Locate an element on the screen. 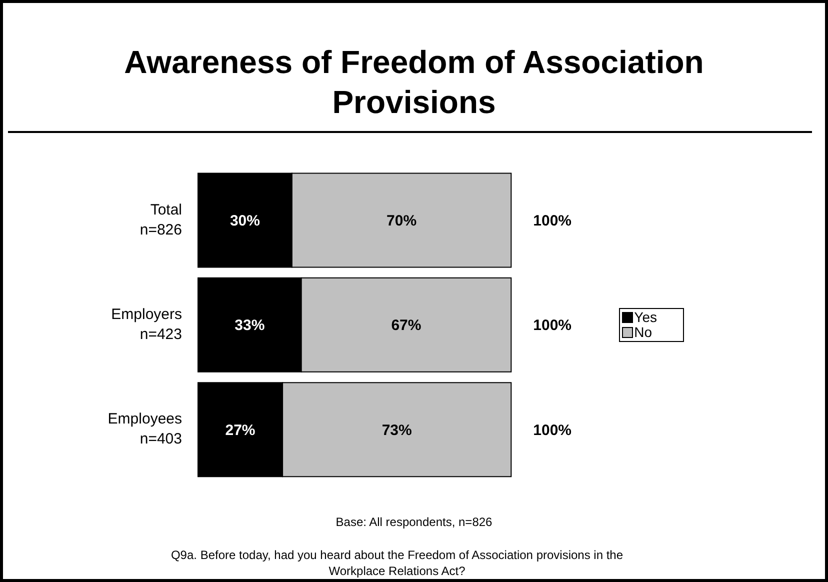 The image size is (828, 582). data-label: 70% is located at coordinates (401, 221).